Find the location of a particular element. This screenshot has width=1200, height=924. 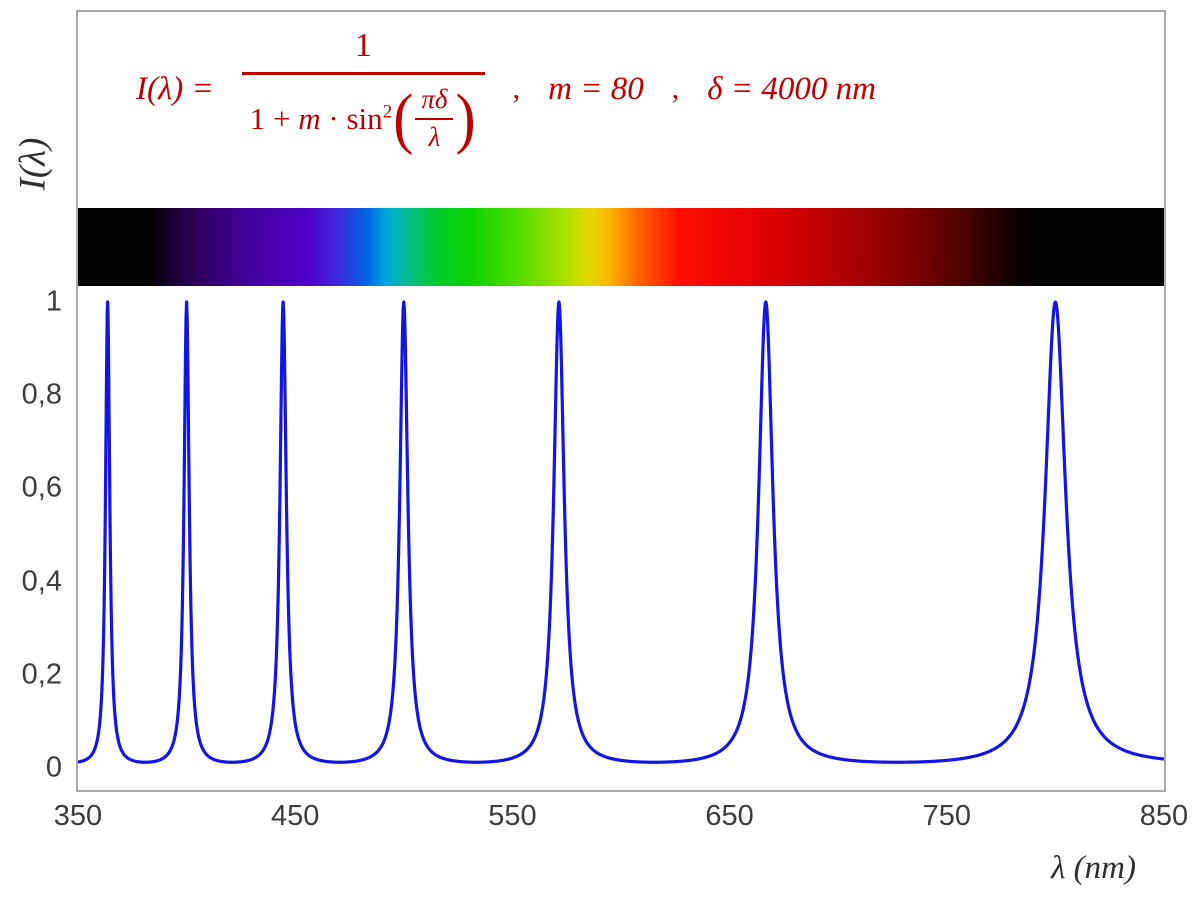

y-axis-label: I(λ) is located at coordinates (33, 164).